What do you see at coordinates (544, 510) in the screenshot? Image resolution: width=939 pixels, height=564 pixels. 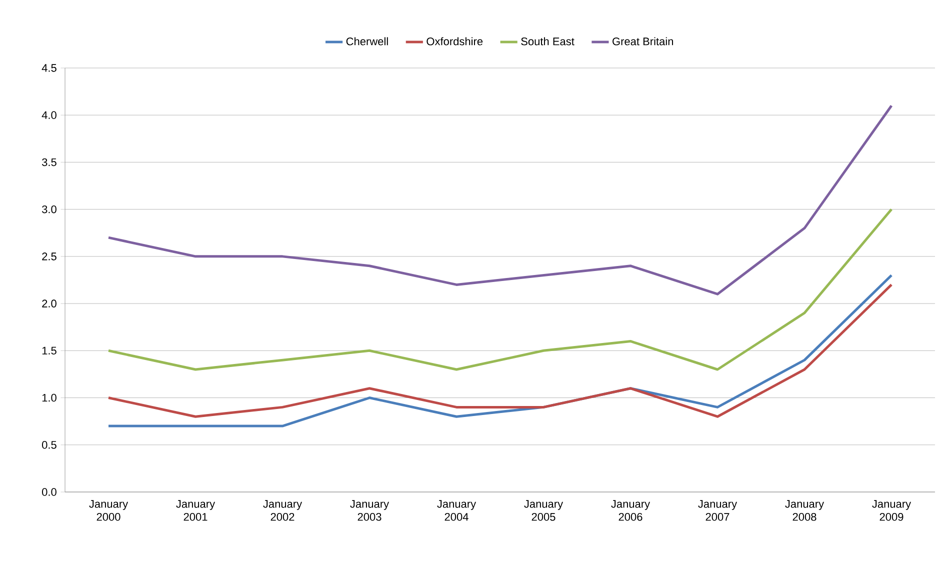 I see `x-tick-label: January 2005` at bounding box center [544, 510].